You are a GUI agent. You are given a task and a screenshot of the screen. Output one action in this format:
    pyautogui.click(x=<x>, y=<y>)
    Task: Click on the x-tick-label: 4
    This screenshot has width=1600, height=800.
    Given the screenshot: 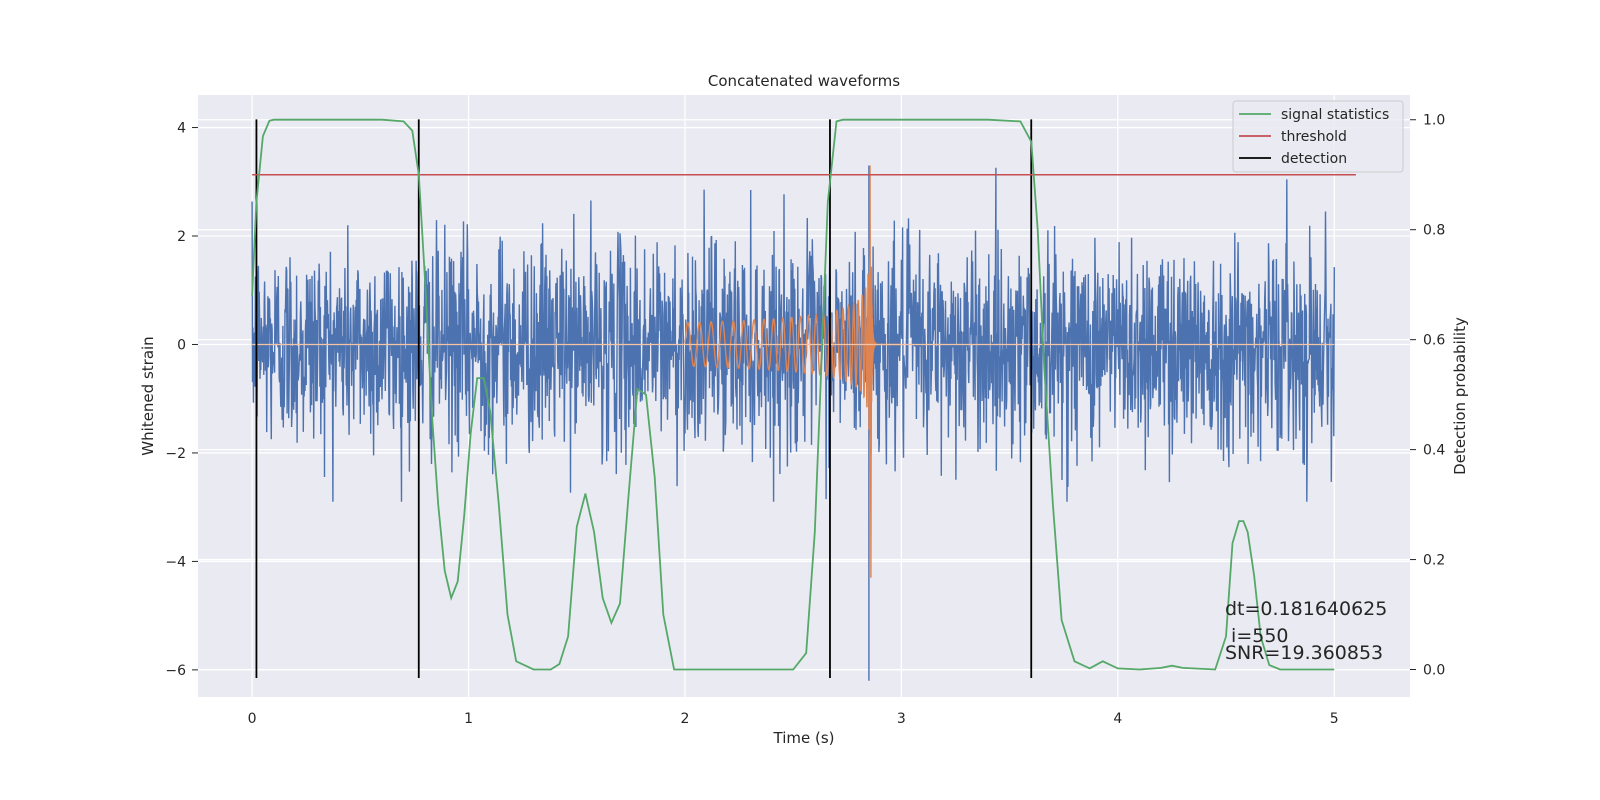 What is the action you would take?
    pyautogui.click(x=1117, y=719)
    